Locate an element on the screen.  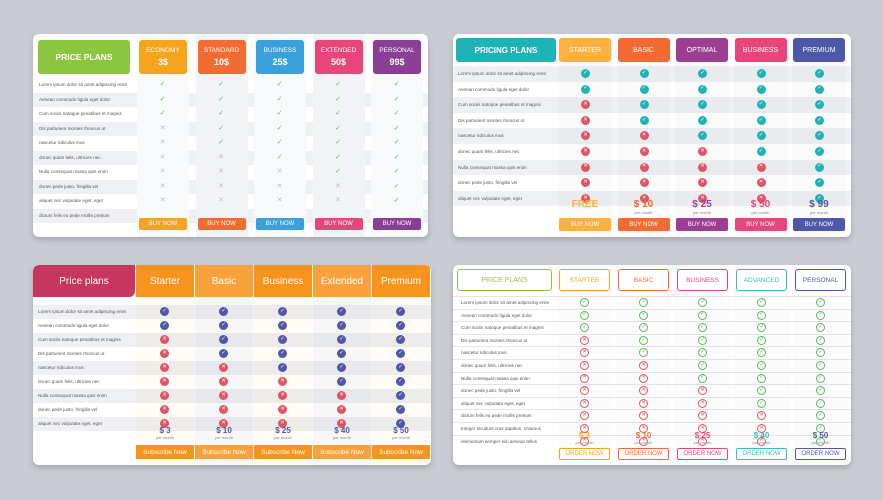
plan-header: BUSINESS 25$ is located at coordinates (280, 57).